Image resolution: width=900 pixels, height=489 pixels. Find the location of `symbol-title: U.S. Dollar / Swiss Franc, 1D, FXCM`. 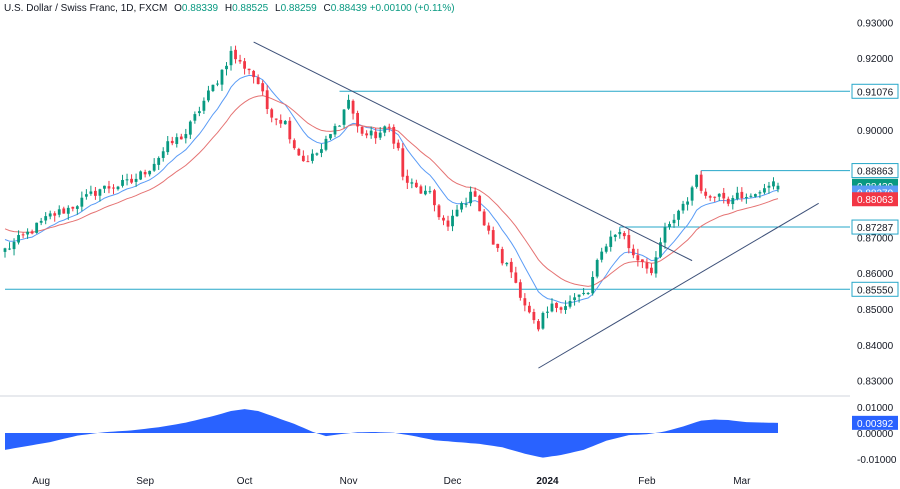

symbol-title: U.S. Dollar / Swiss Franc, 1D, FXCM is located at coordinates (86, 8).